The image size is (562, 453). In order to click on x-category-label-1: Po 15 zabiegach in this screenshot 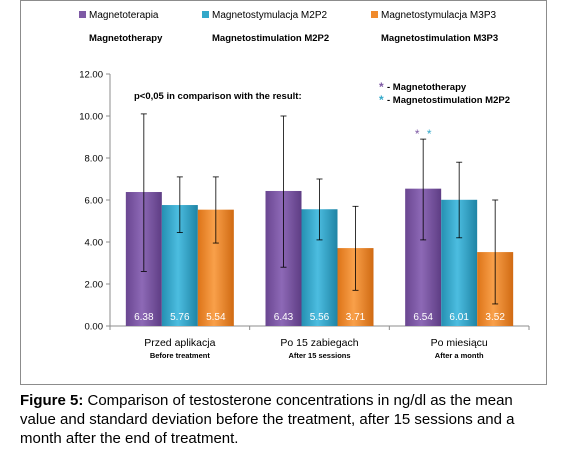, I will do `click(319, 343)`.